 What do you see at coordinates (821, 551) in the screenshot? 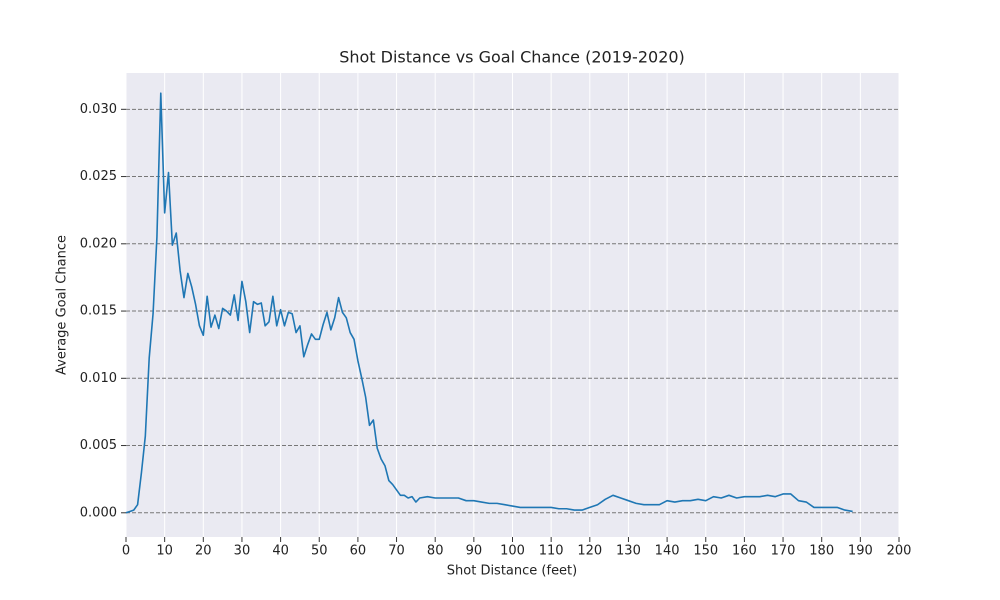
I see `x-tick-label: 180` at bounding box center [821, 551].